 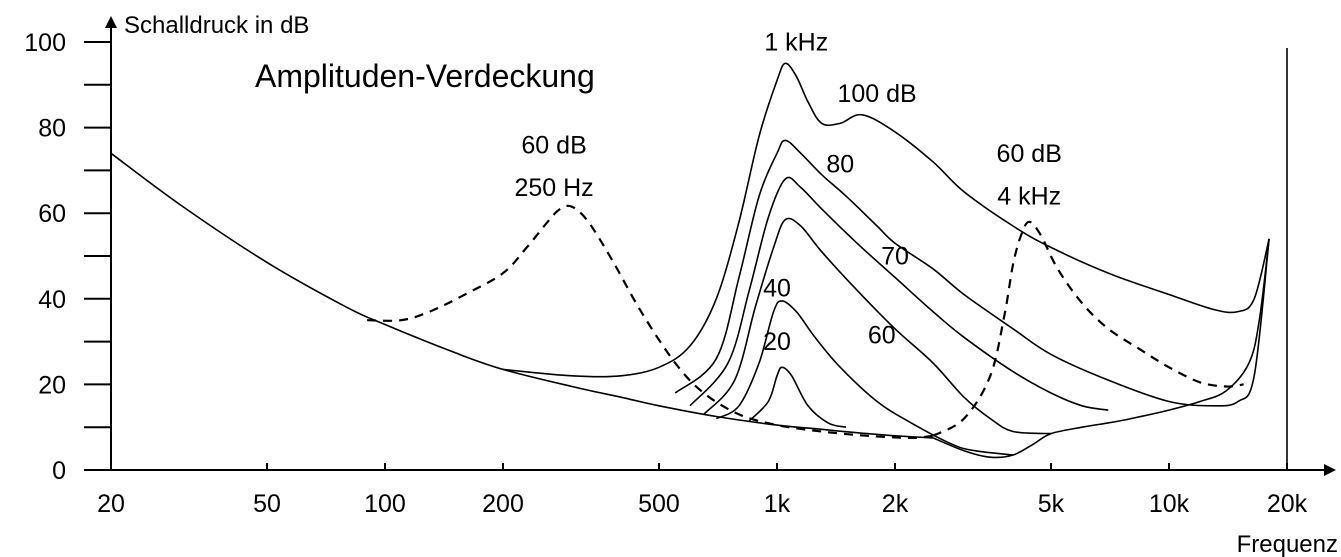 I want to click on x-tick-label: 2k, so click(x=895, y=504).